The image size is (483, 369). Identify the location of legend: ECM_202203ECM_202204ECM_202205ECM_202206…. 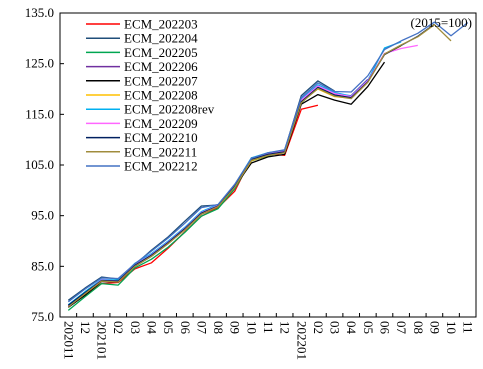
(150, 95).